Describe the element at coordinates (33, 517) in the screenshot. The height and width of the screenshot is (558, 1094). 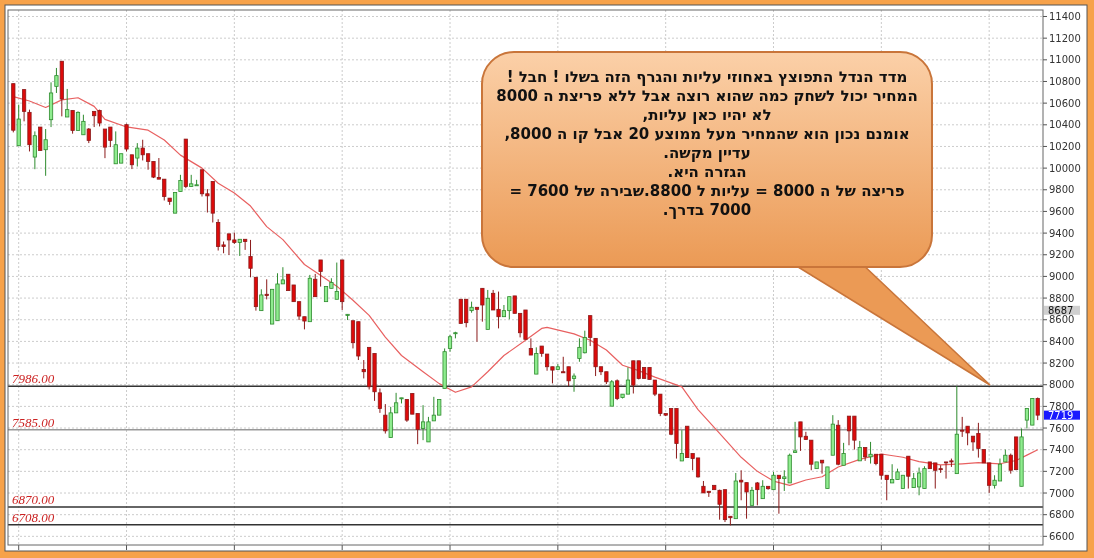
I see `ref-line-label: 6708.00` at that location.